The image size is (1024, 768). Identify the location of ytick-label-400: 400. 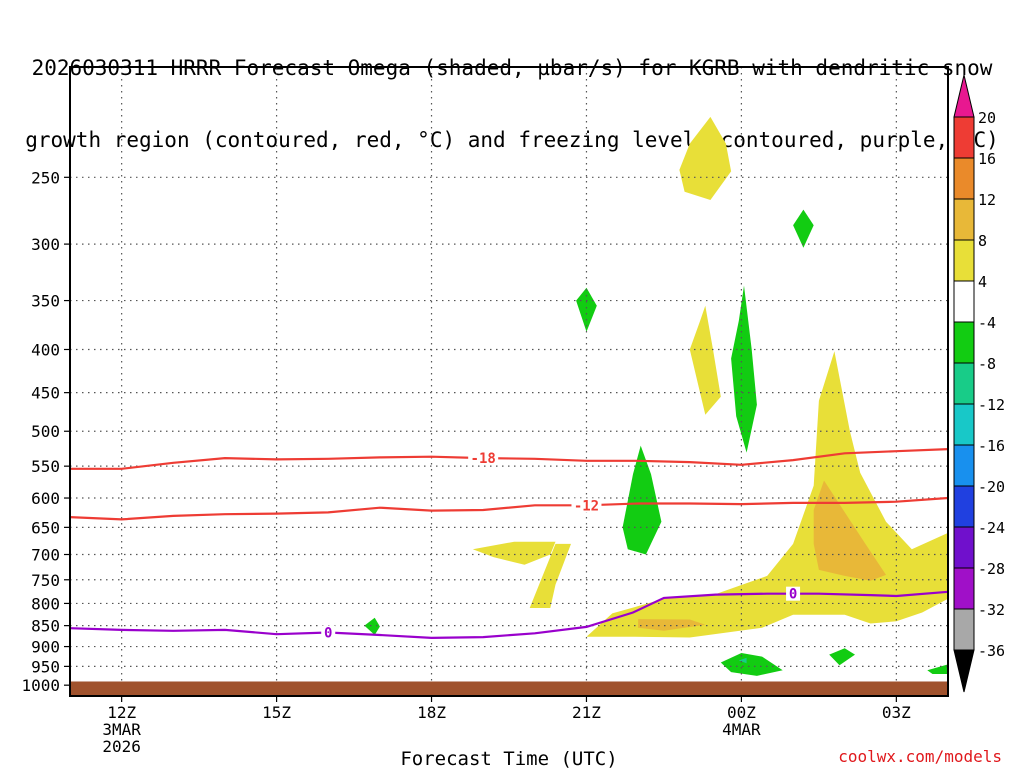
(45, 349).